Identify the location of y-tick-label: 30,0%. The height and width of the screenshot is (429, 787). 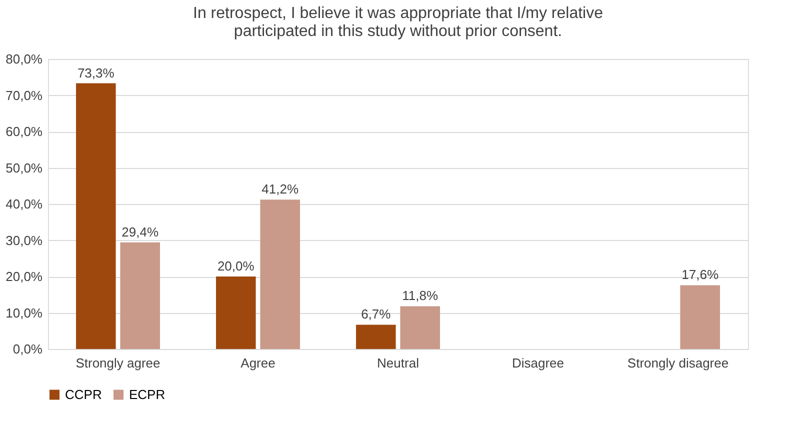
(24, 240).